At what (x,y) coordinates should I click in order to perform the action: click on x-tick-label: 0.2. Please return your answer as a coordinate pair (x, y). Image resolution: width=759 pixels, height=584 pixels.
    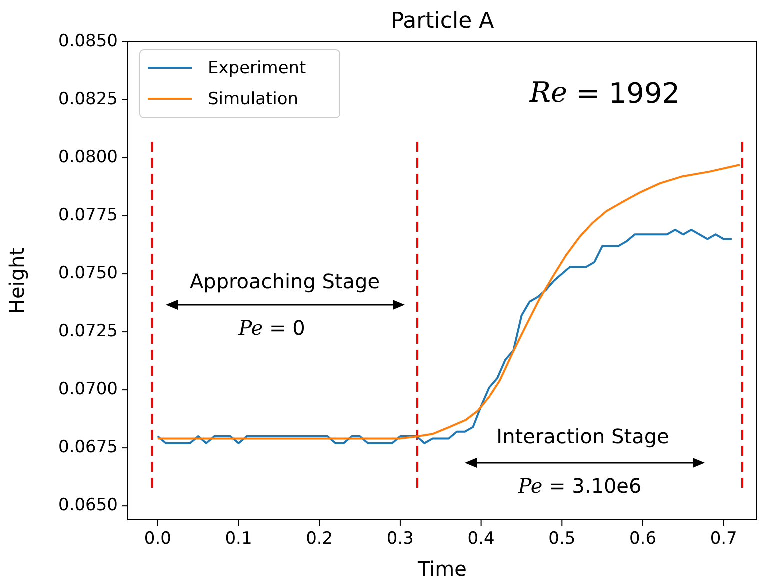
    Looking at the image, I should click on (320, 539).